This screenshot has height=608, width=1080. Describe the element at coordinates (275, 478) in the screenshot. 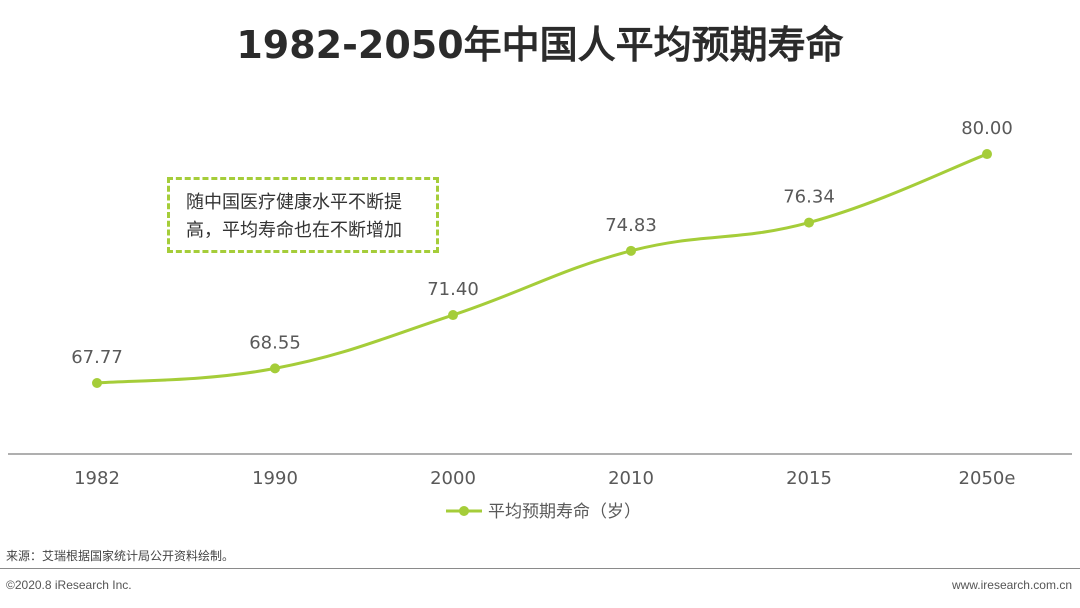

I see `x-tick-label: 1990` at that location.